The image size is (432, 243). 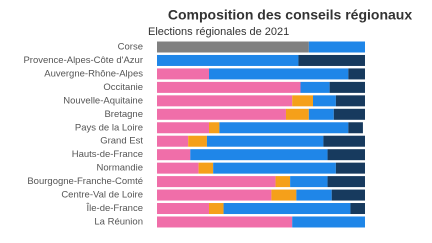 What do you see at coordinates (83, 60) in the screenshot?
I see `category-label: Provence-Alpes-Côte d'Azur` at bounding box center [83, 60].